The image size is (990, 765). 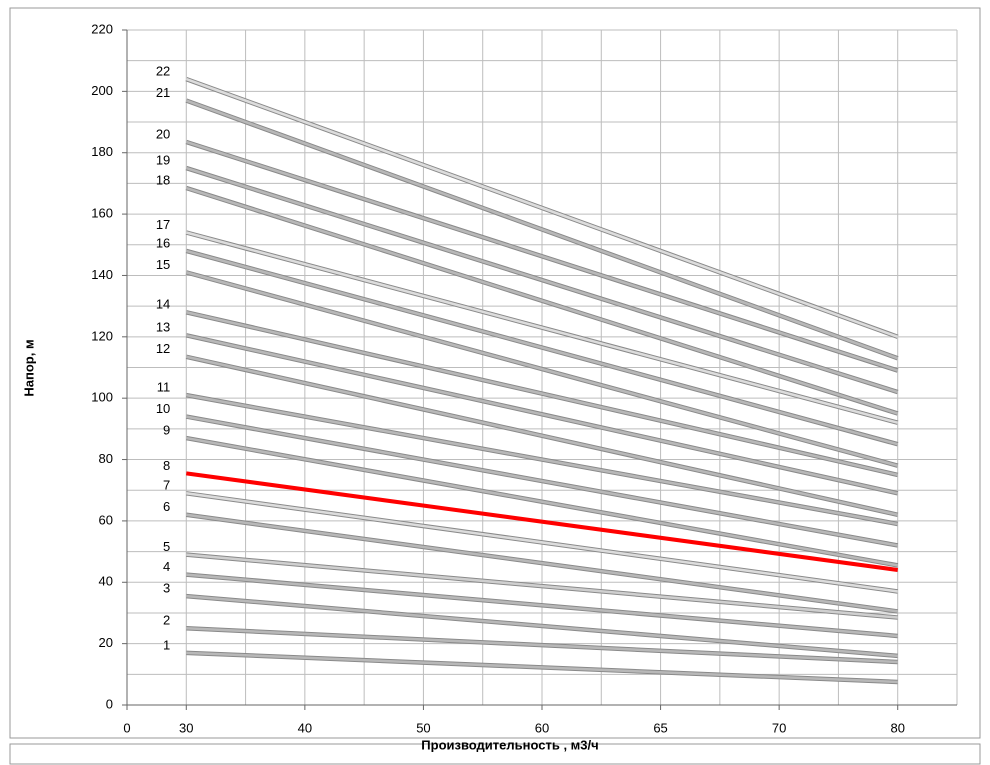 What do you see at coordinates (102, 335) in the screenshot?
I see `y-tick-label: 120` at bounding box center [102, 335].